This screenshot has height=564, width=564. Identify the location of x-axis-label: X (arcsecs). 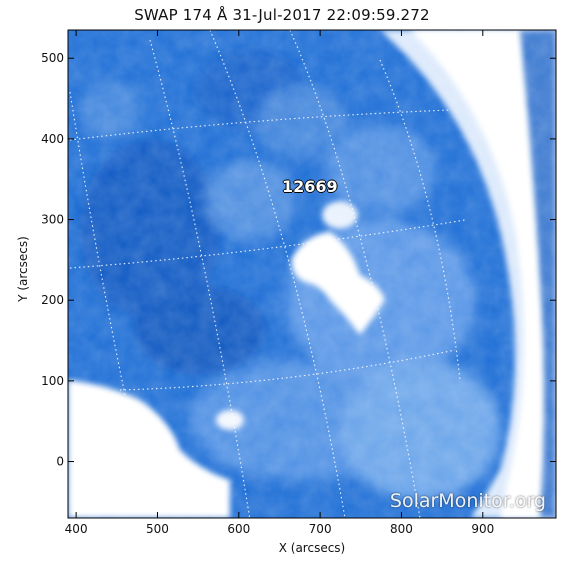
(312, 548).